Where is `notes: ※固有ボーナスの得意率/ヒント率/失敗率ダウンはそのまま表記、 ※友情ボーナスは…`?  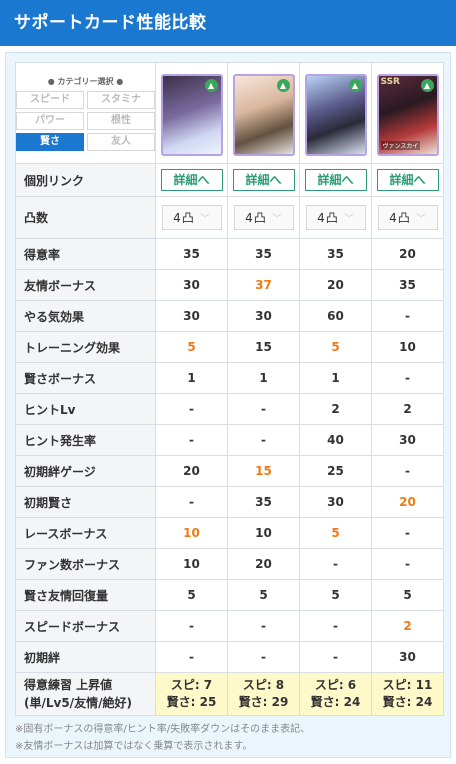 notes: ※固有ボーナスの得意率/ヒント率/失敗率ダウンはそのまま表記、 ※友情ボーナスは… is located at coordinates (230, 738).